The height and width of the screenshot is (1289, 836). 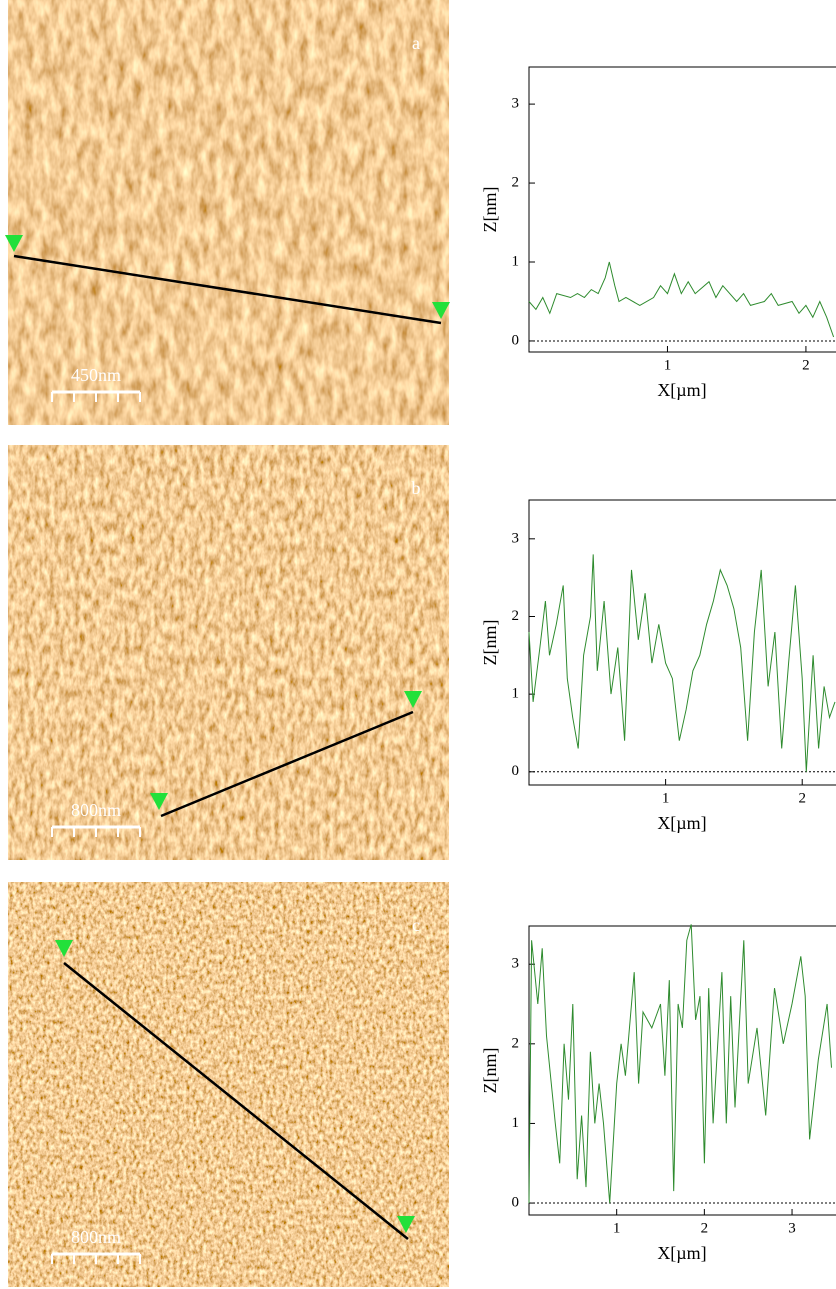 I want to click on panel-label: a, so click(x=416, y=43).